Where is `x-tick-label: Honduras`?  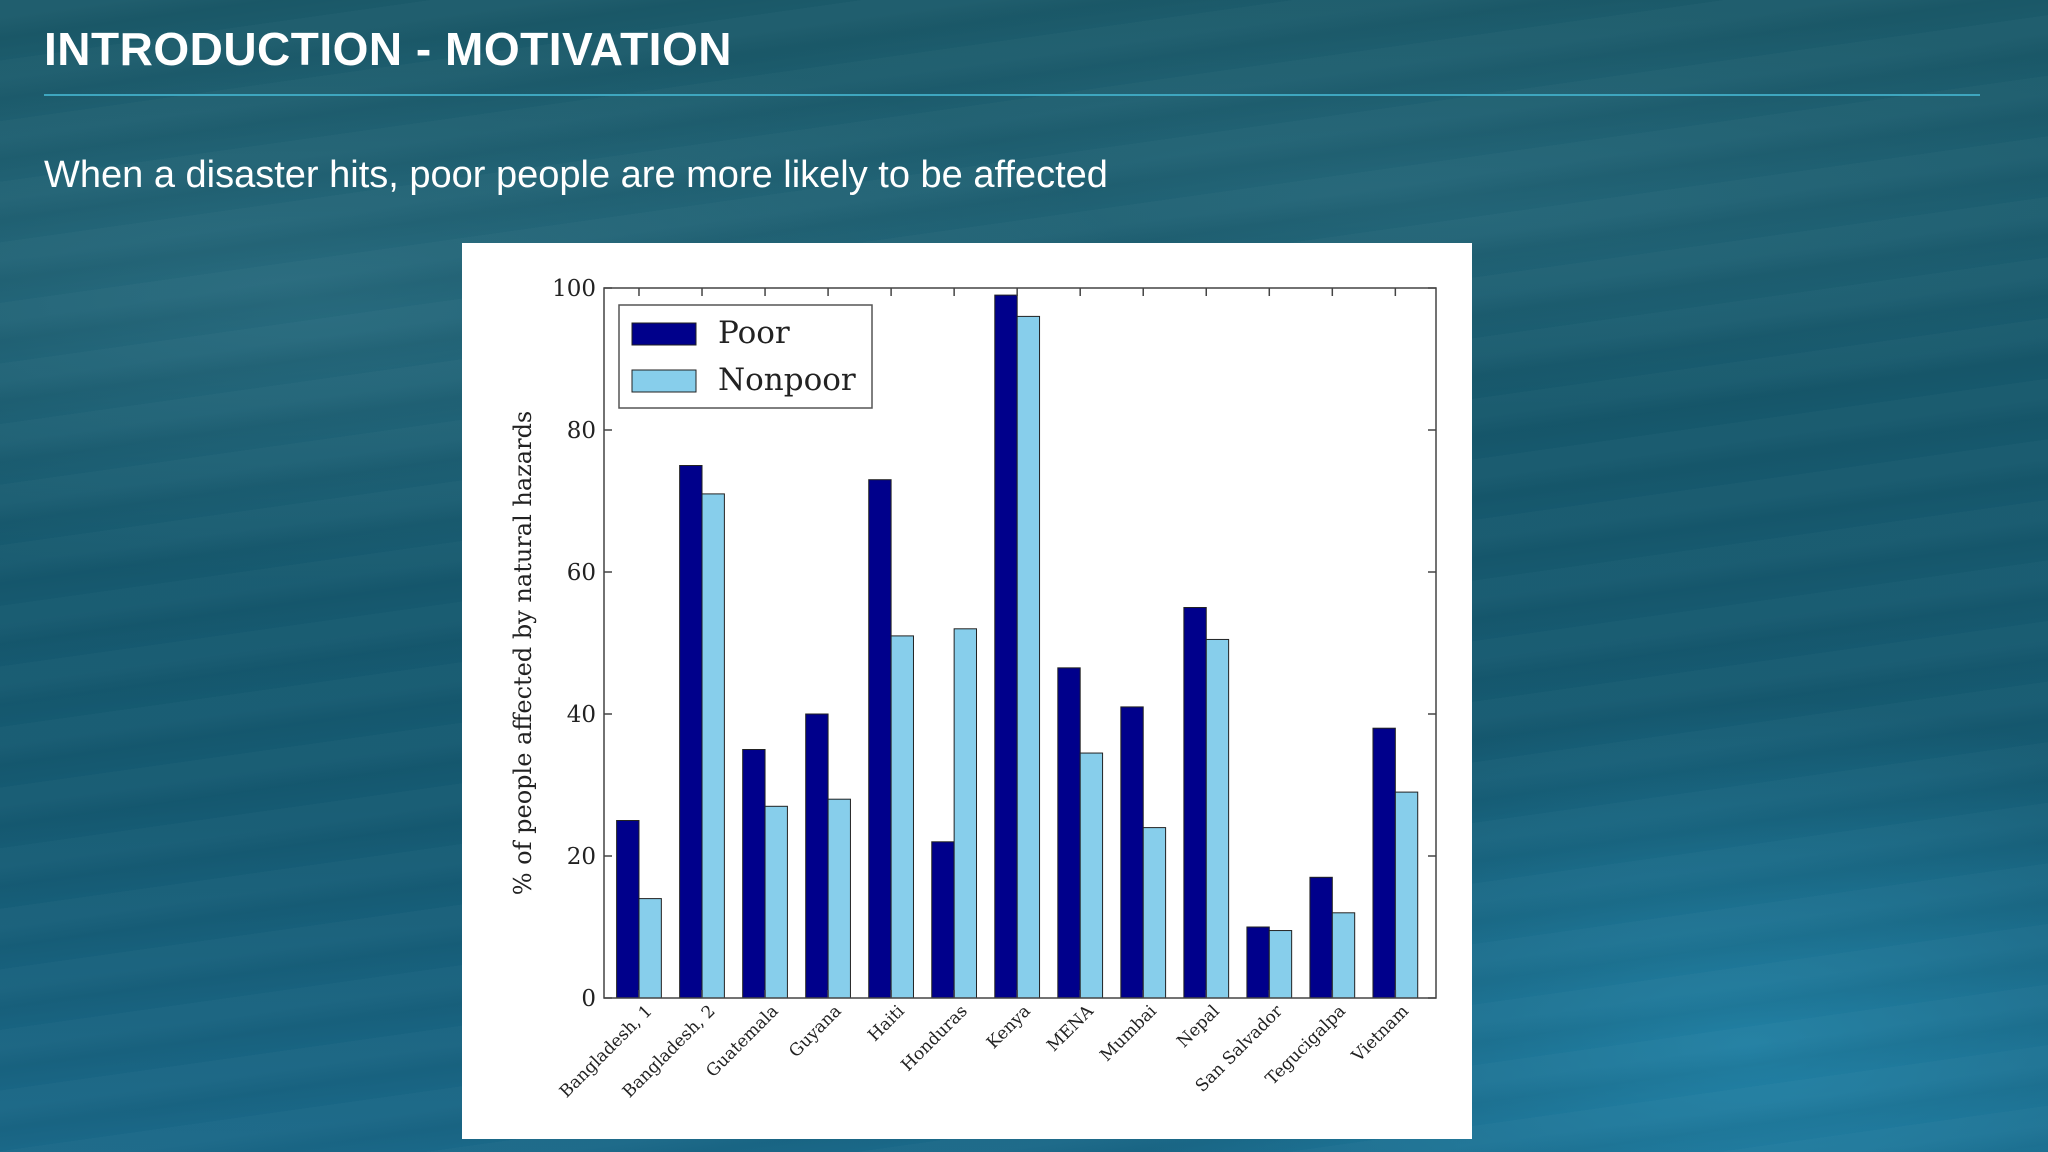
x-tick-label: Honduras is located at coordinates (935, 1038).